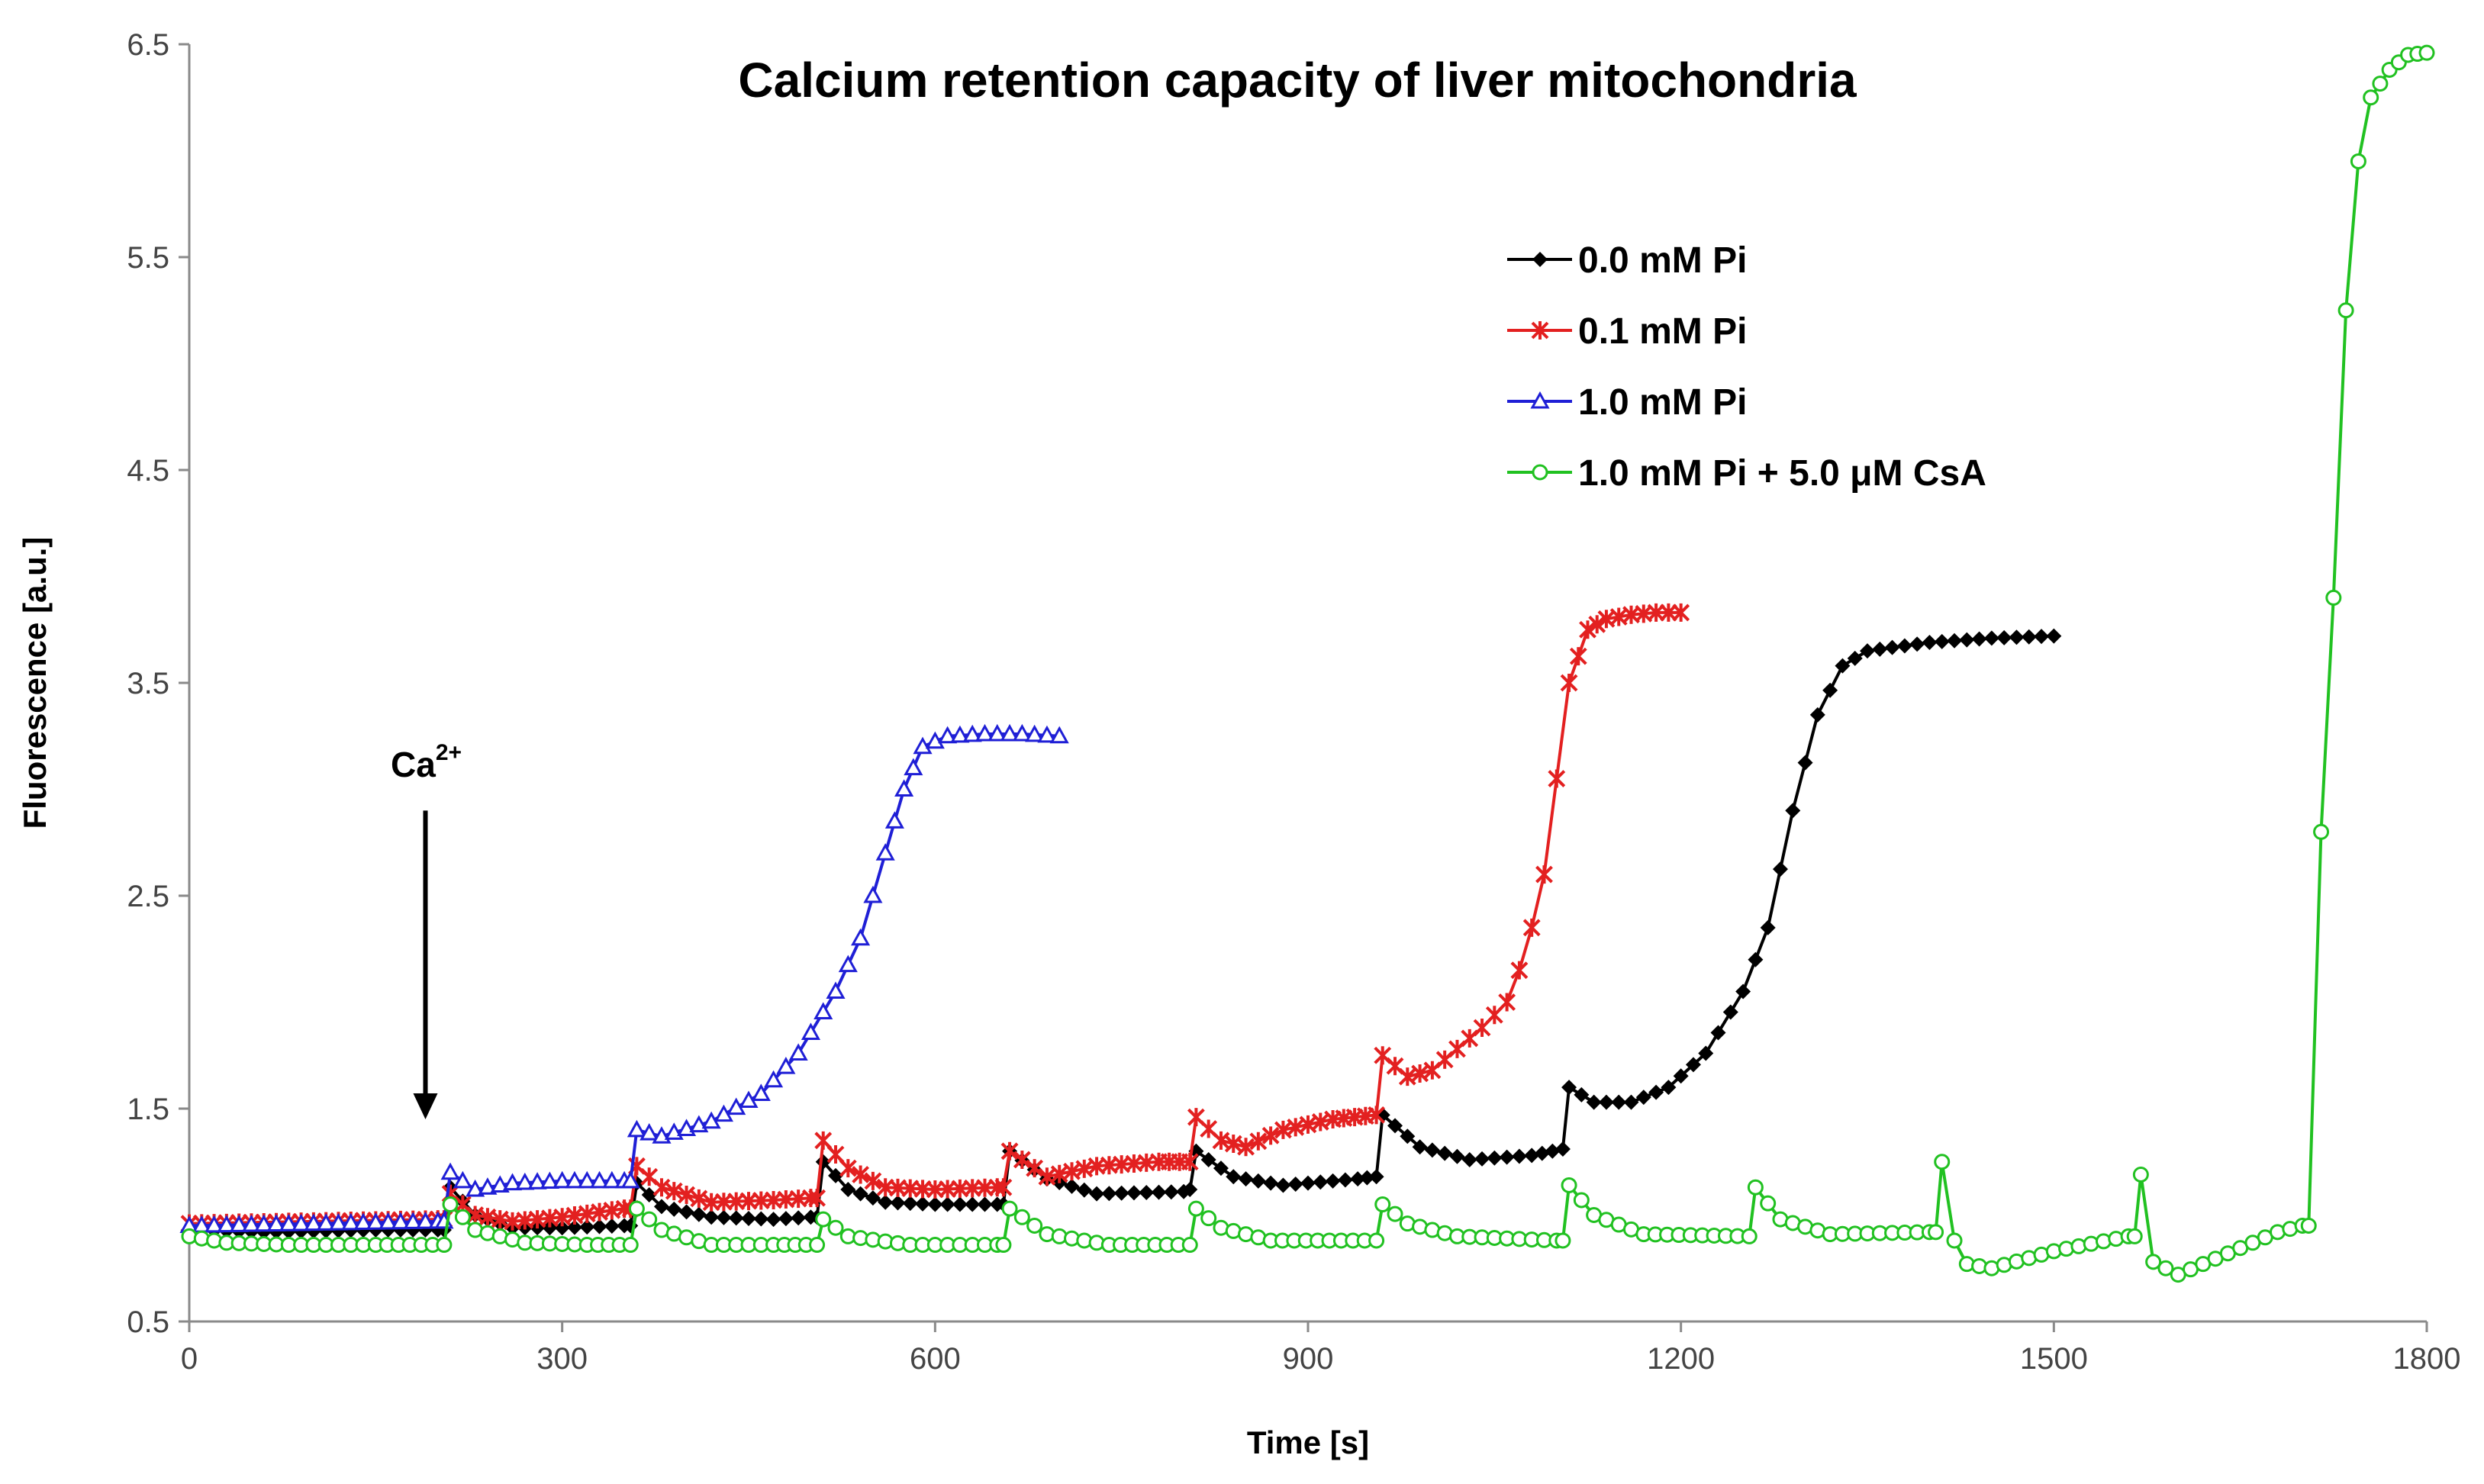 The height and width of the screenshot is (1484, 2484). Describe the element at coordinates (2427, 1359) in the screenshot. I see `x-tick-label: 1800` at that location.